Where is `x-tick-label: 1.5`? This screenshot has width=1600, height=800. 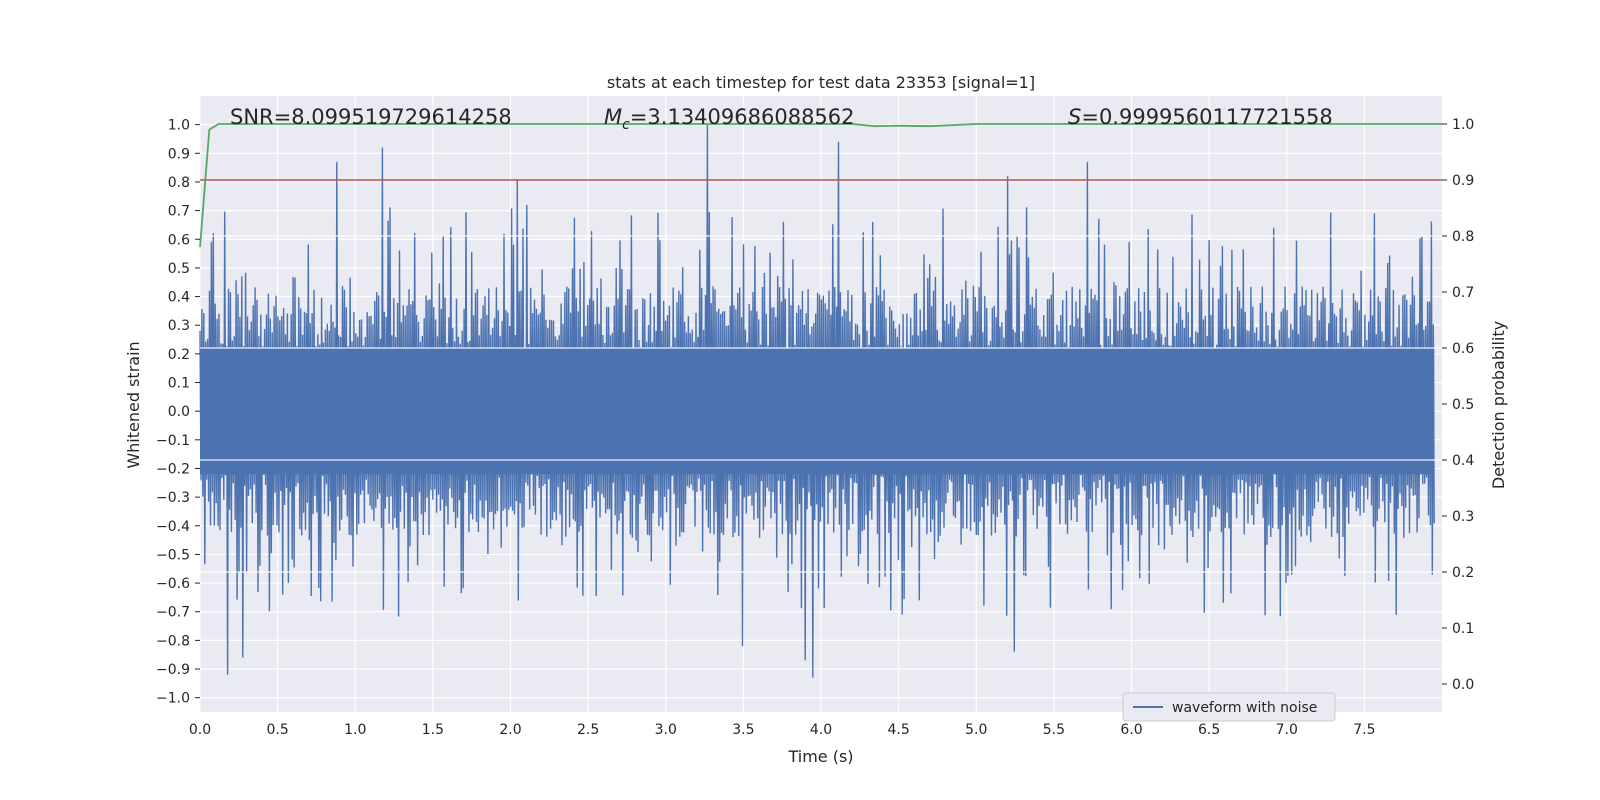 x-tick-label: 1.5 is located at coordinates (433, 730).